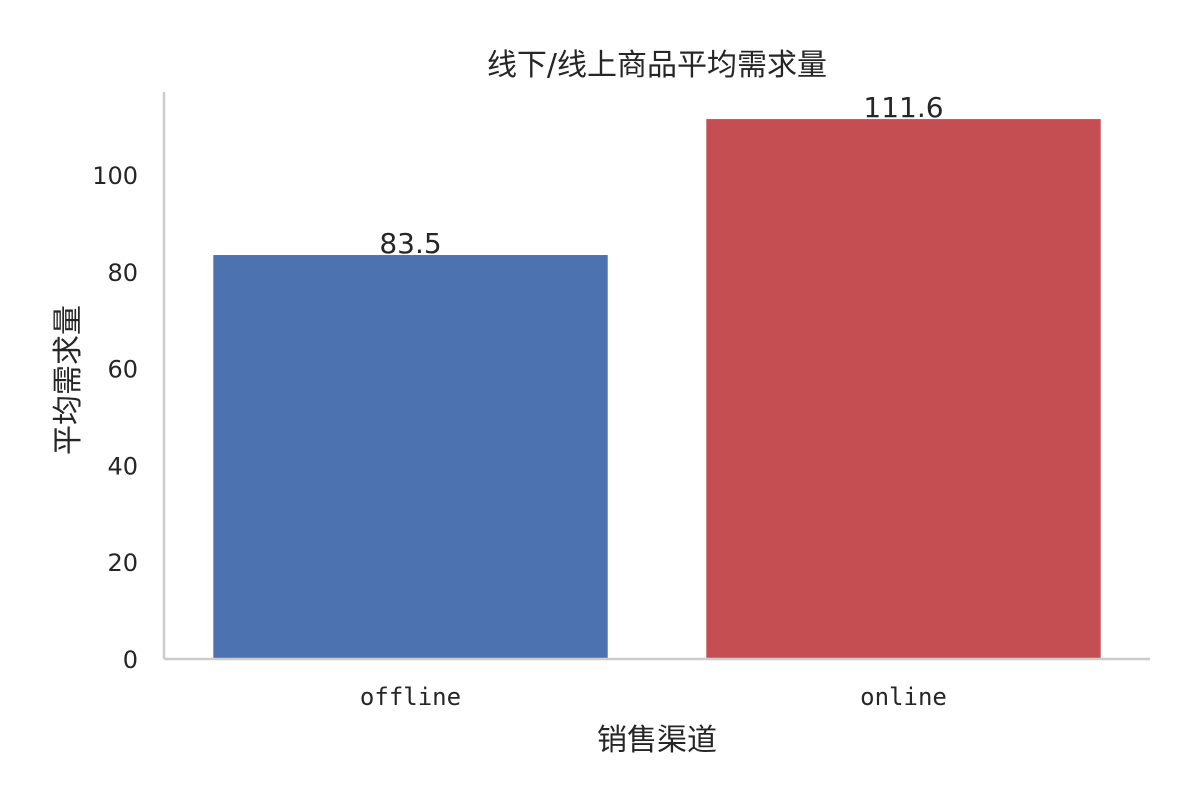 This screenshot has width=1200, height=800. What do you see at coordinates (903, 107) in the screenshot?
I see `data-label-online: 111.6` at bounding box center [903, 107].